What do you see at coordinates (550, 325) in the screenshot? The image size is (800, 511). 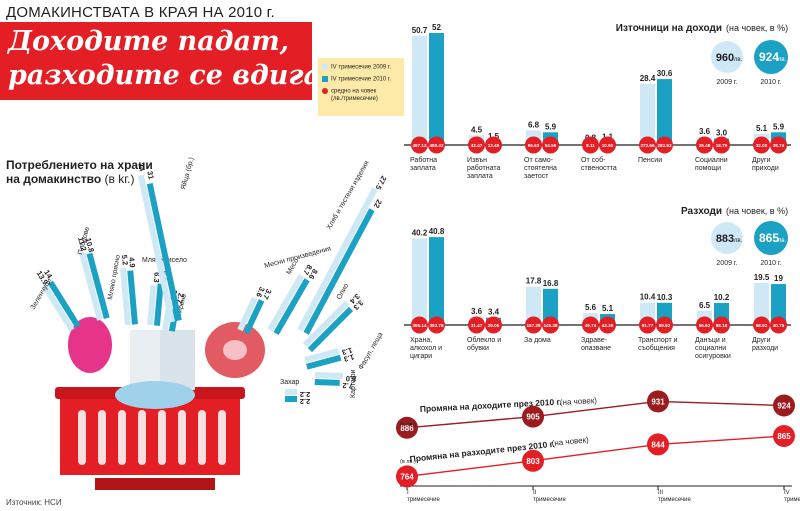 I see `expenses-chart-per-person-2010-2: 145.38` at bounding box center [550, 325].